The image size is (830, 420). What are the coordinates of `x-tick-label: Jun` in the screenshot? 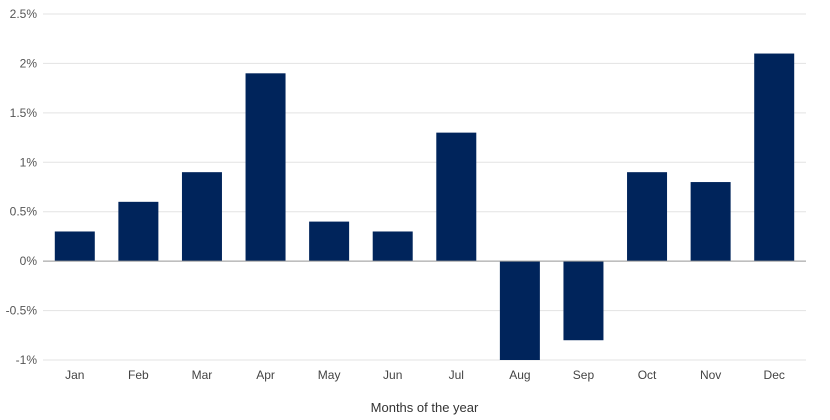 It's located at (392, 375).